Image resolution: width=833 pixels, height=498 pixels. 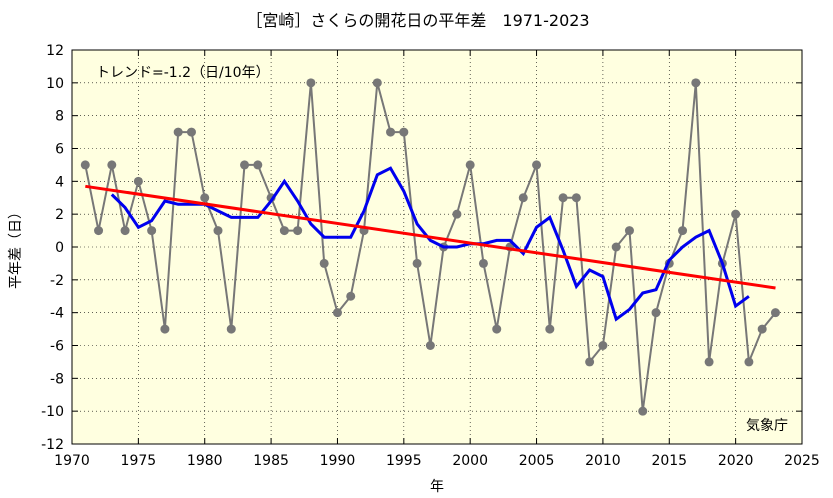 I want to click on y-tick-label: -4, so click(x=57, y=314).